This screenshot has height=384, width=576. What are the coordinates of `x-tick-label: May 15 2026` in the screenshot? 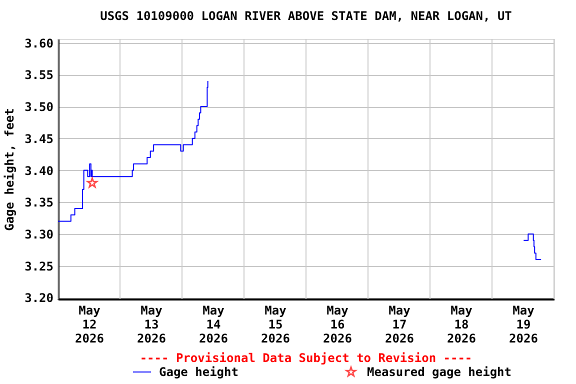 It's located at (275, 325).